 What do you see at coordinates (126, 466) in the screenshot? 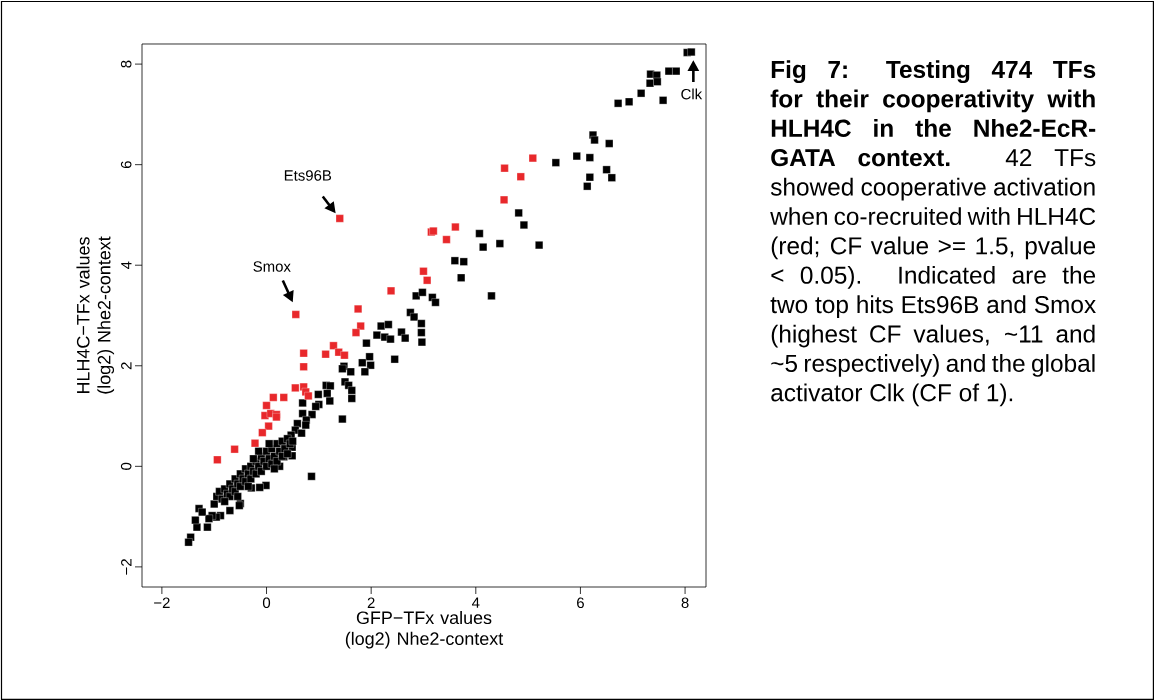
I see `y-tick-label: 0` at bounding box center [126, 466].